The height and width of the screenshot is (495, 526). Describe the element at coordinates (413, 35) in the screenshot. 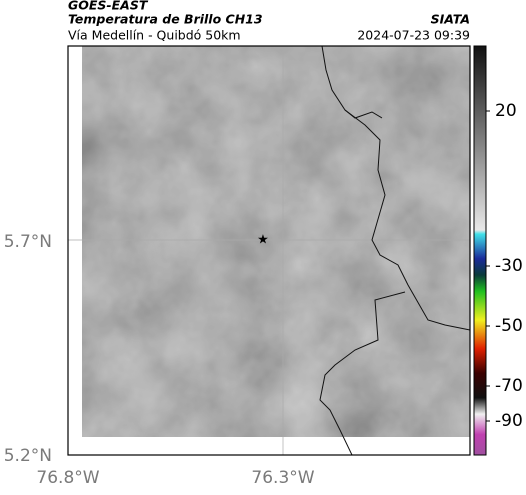

I see `datetime: 2024-07-23 09:39` at that location.